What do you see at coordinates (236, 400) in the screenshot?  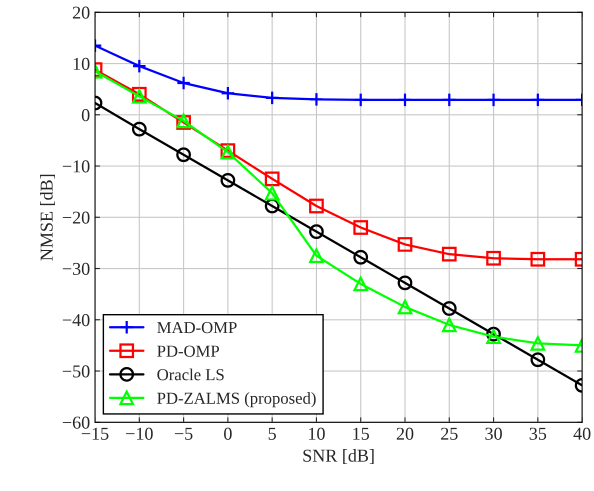 I see `legend-label: PD-ZALMS (proposed)` at bounding box center [236, 400].